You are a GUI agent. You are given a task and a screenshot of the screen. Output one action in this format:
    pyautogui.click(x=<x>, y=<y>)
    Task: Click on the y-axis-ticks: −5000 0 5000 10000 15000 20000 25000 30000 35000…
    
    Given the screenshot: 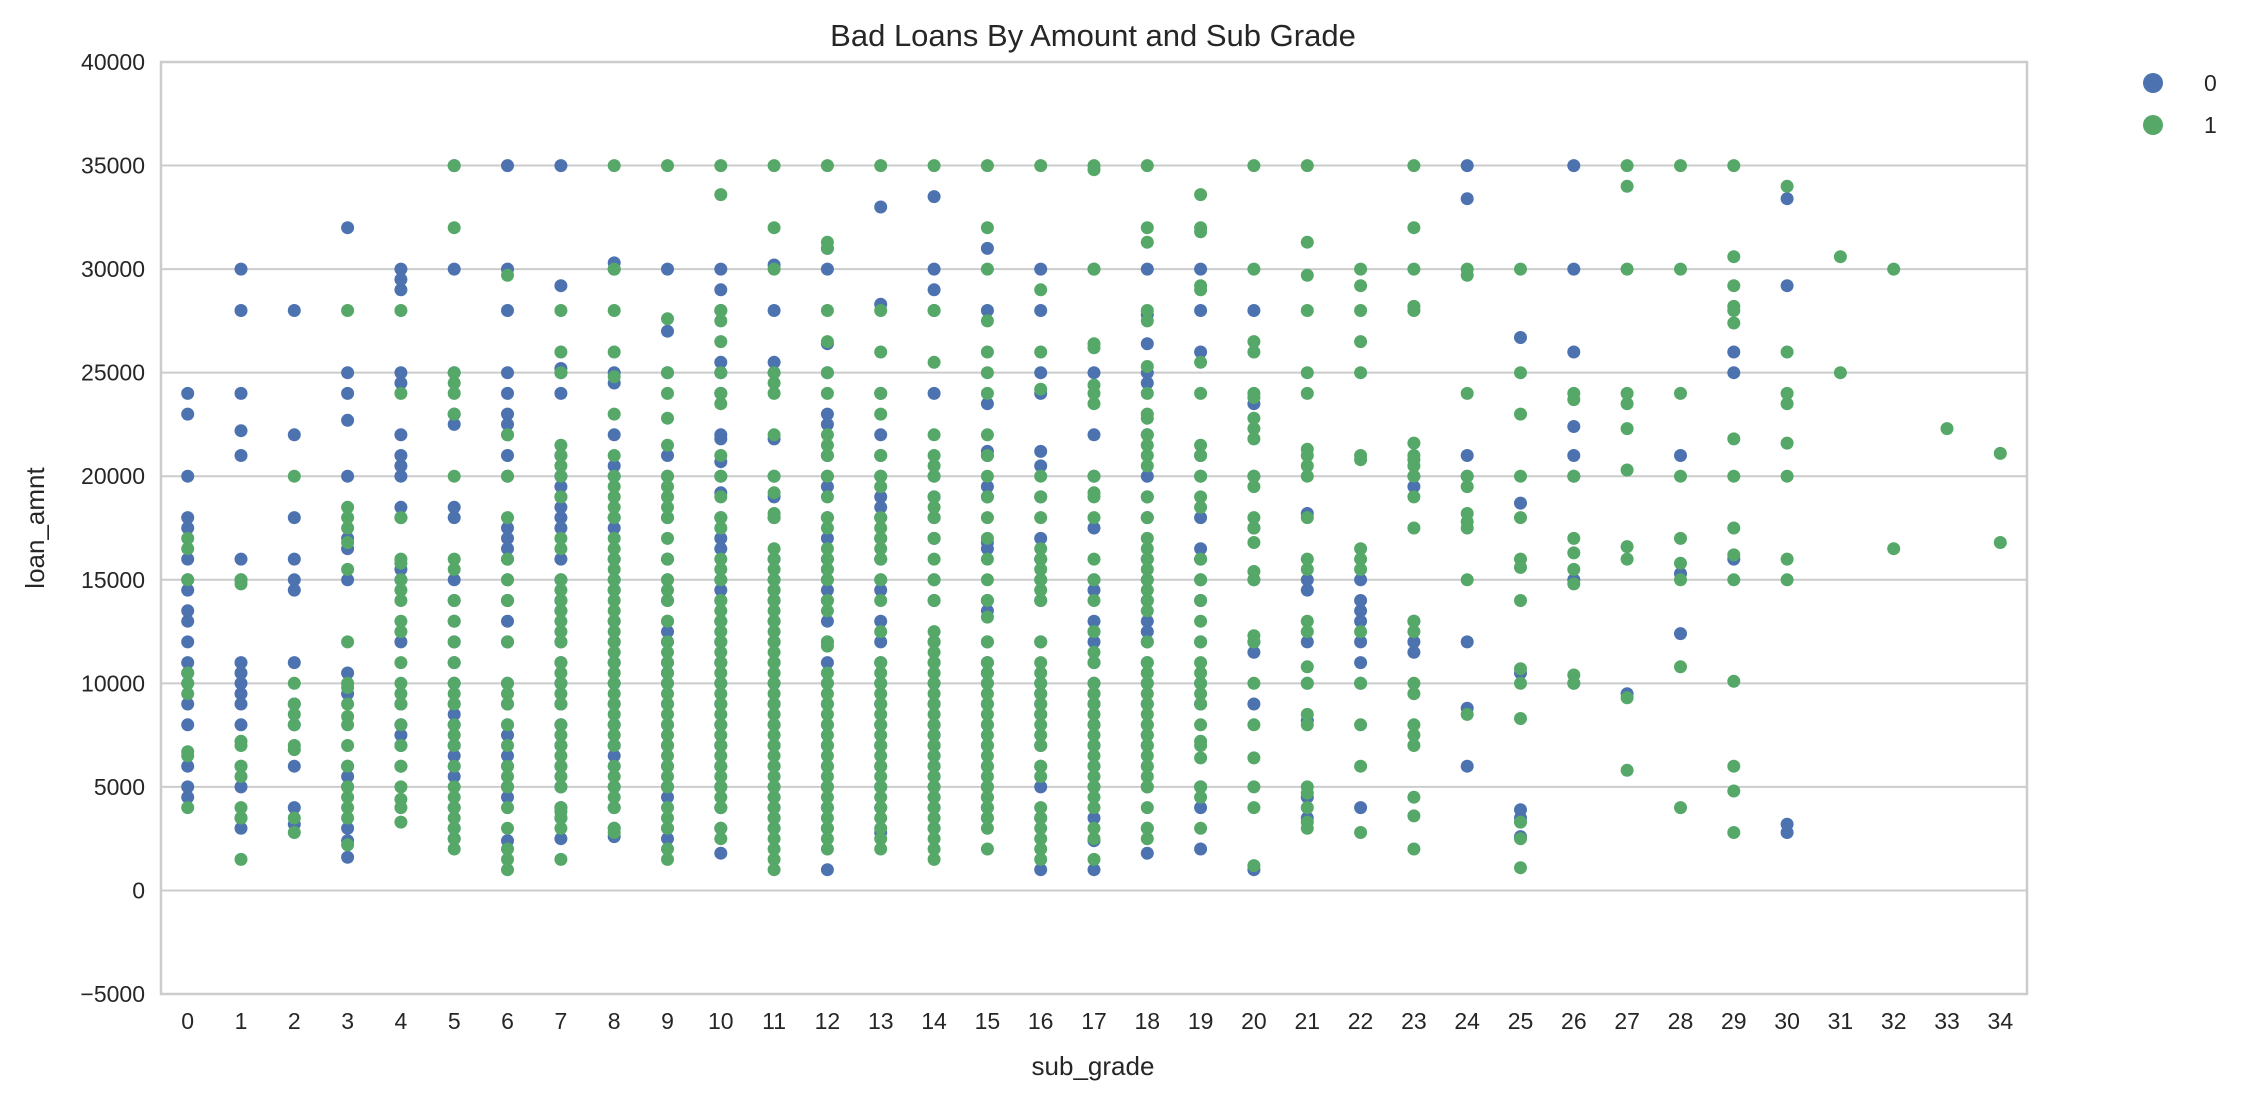 What is the action you would take?
    pyautogui.click(x=112, y=528)
    